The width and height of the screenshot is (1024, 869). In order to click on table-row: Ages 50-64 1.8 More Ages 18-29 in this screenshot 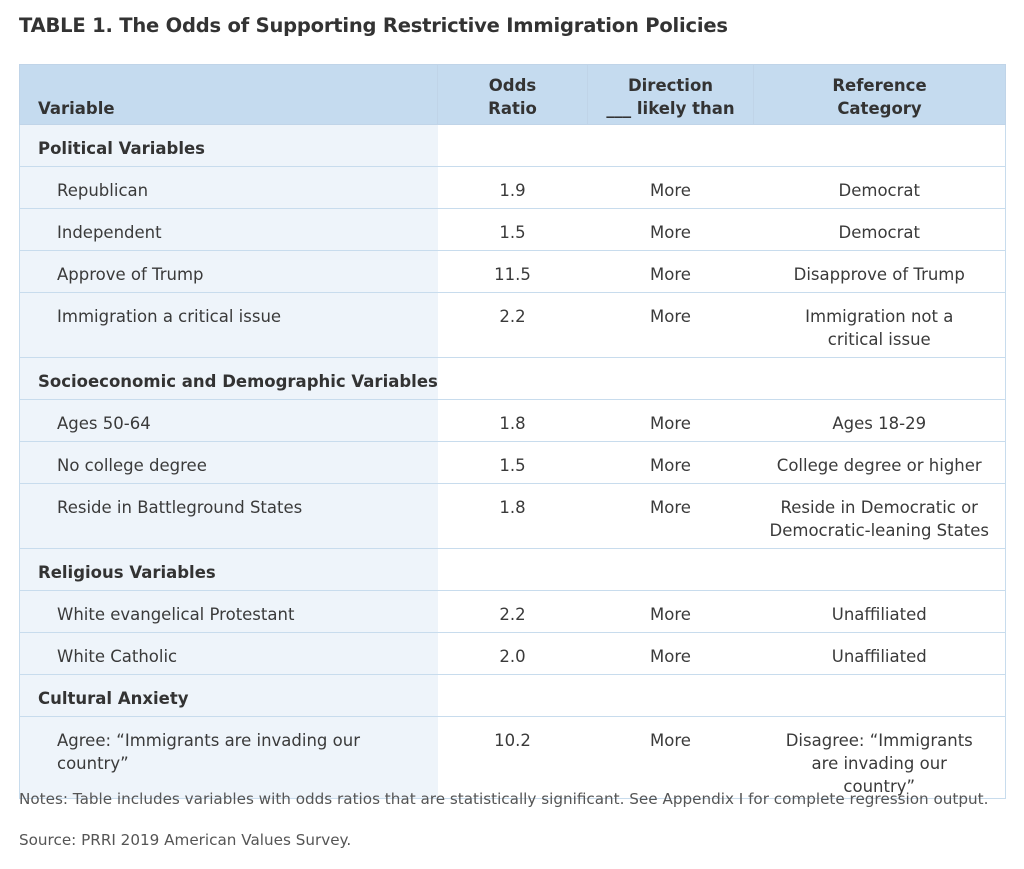, I will do `click(512, 420)`.